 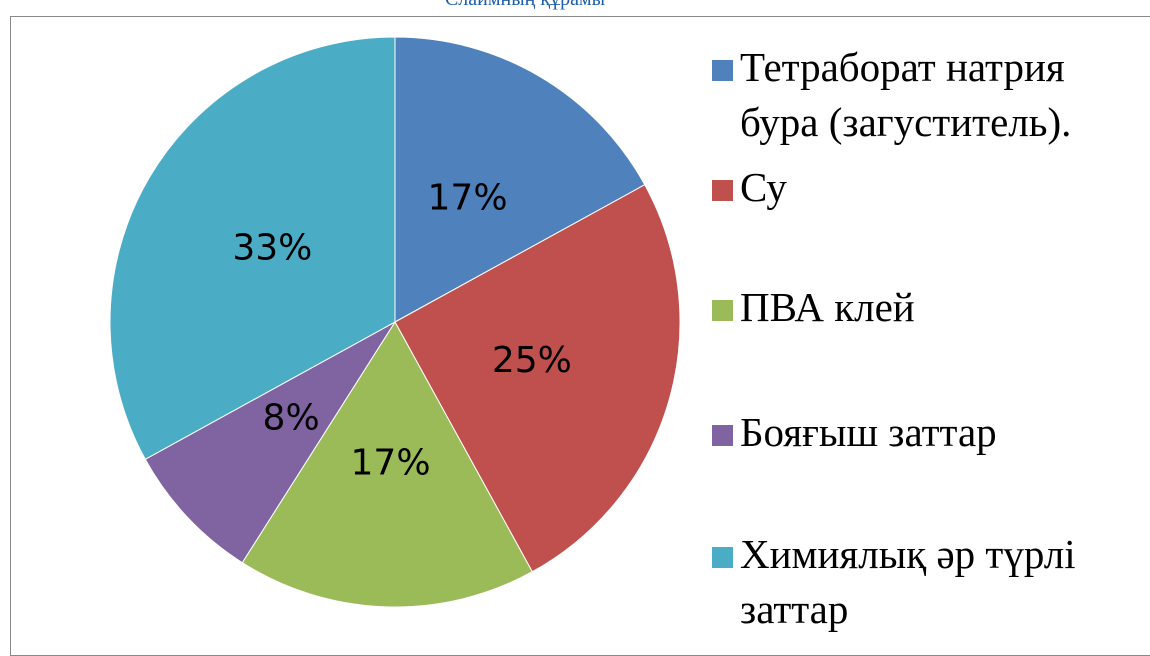 I want to click on legend-entry: ПВА клей, so click(x=927, y=307).